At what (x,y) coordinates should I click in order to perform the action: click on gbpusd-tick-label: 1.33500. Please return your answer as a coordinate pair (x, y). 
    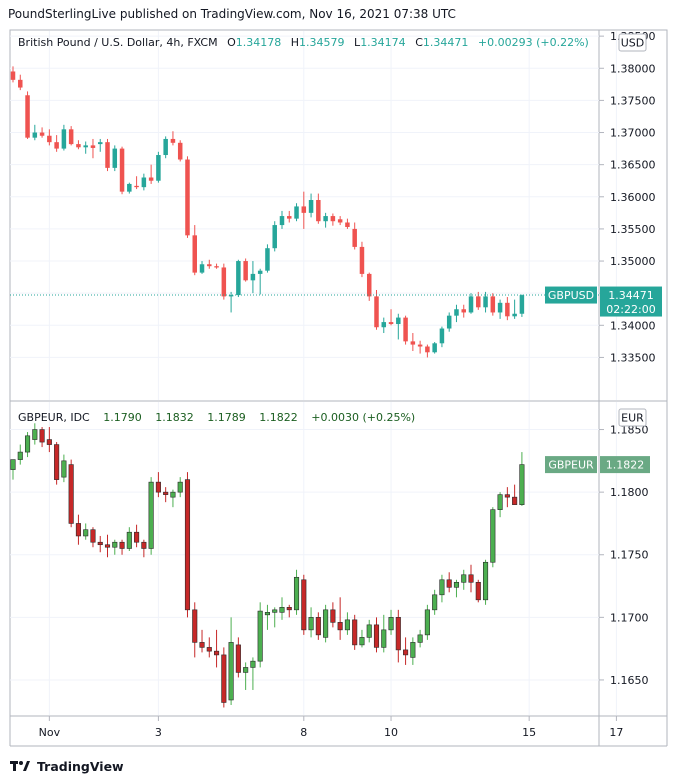
    Looking at the image, I should click on (633, 357).